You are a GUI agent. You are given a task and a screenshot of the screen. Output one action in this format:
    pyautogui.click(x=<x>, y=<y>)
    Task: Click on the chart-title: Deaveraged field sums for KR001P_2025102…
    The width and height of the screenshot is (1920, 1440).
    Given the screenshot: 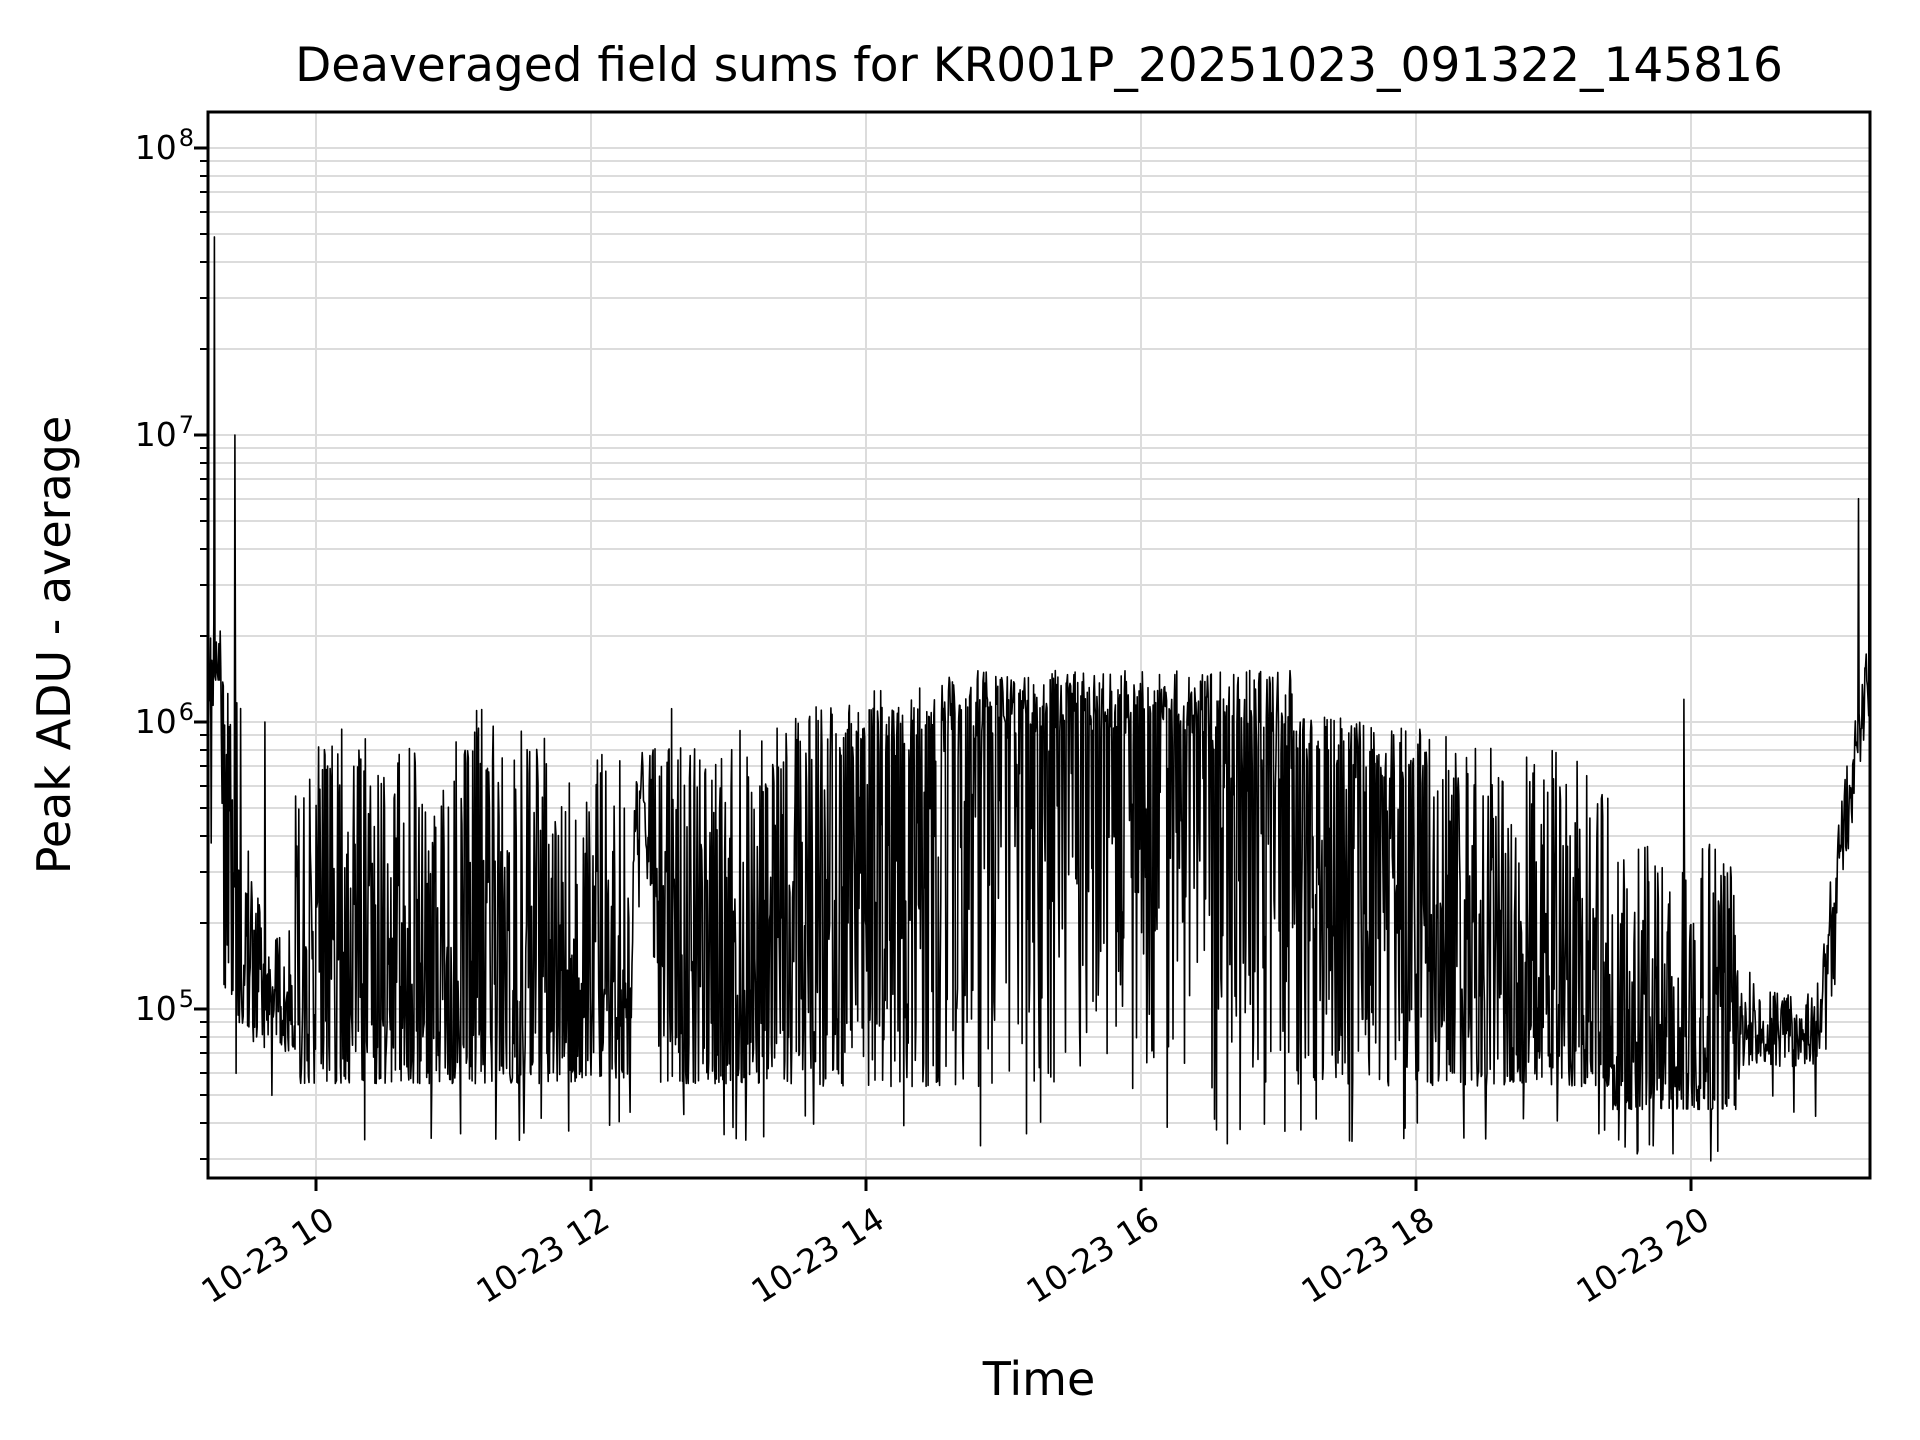 What is the action you would take?
    pyautogui.click(x=1039, y=65)
    